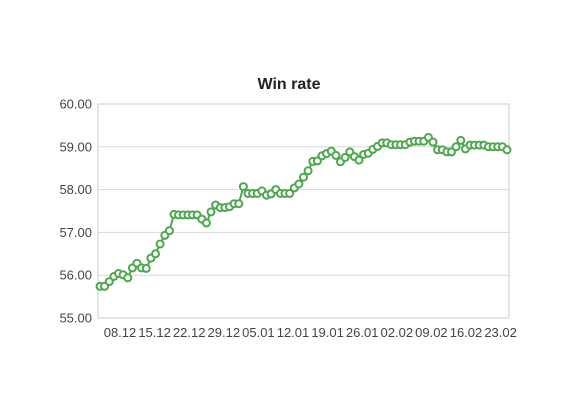 This screenshot has height=410, width=567. I want to click on x-tick-label: 12.01, so click(293, 332).